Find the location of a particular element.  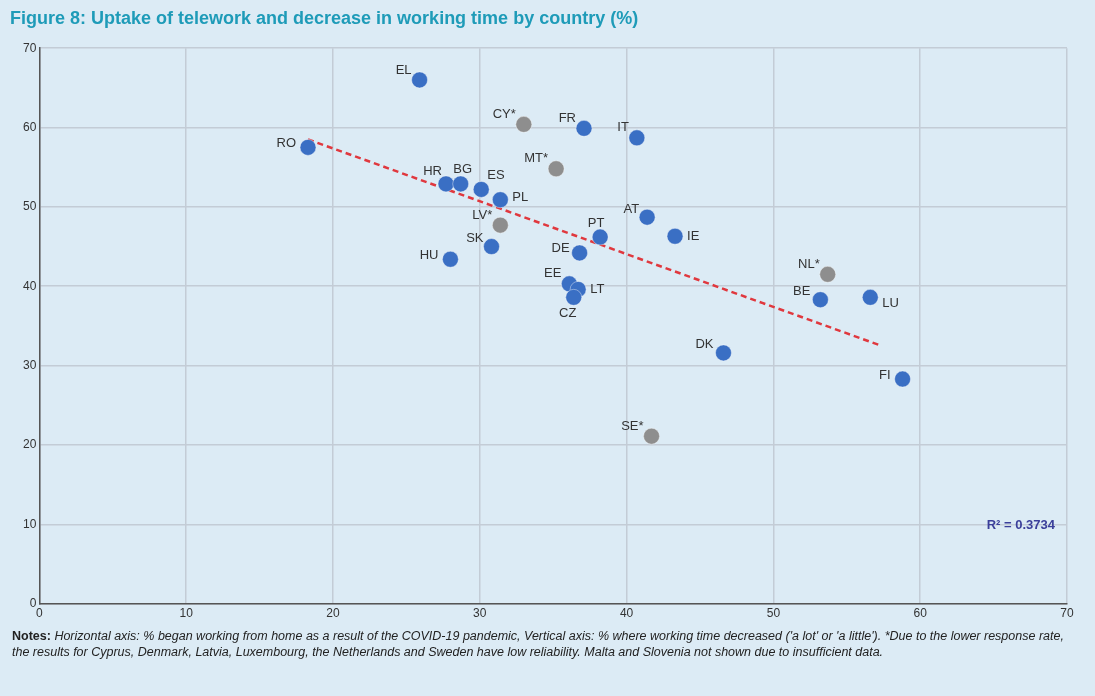

annotation: SE* is located at coordinates (632, 425).